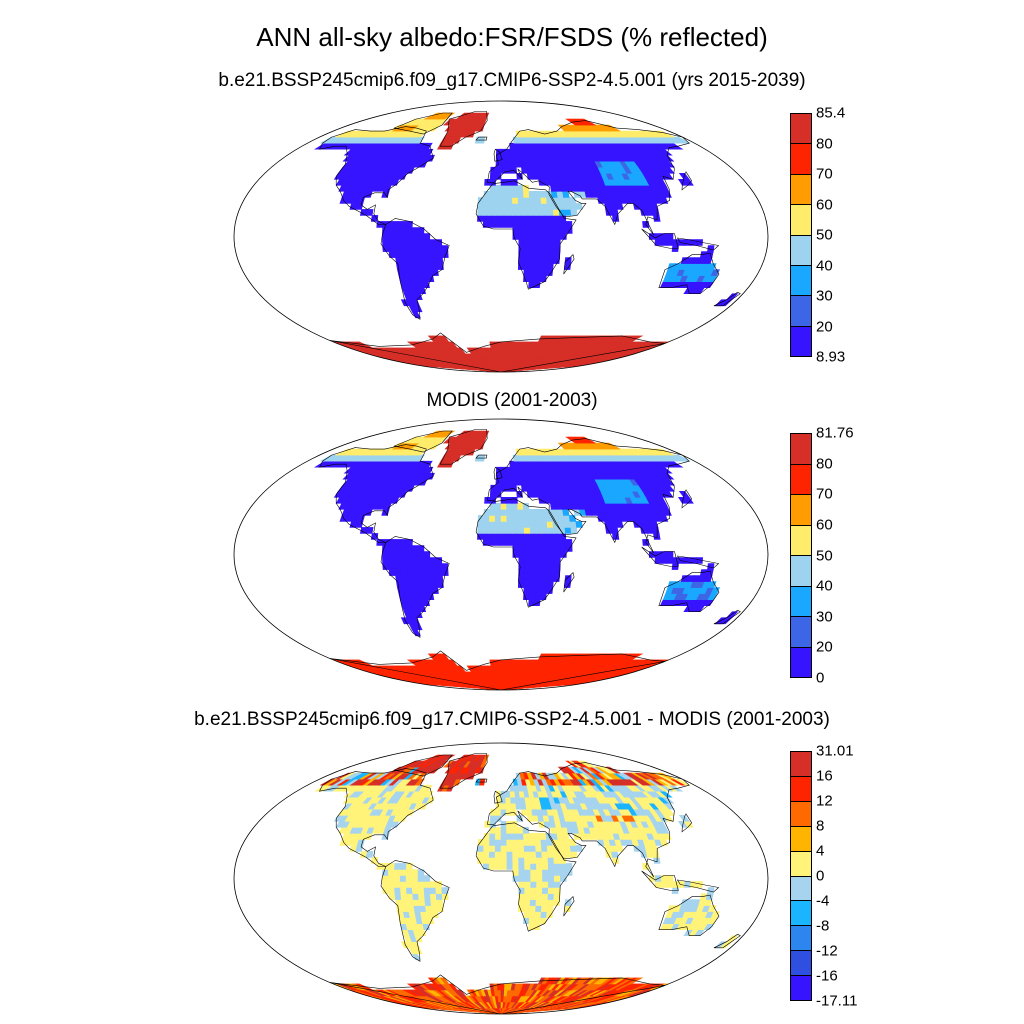 The height and width of the screenshot is (1024, 1024). I want to click on map-panel-difference, so click(501, 878).